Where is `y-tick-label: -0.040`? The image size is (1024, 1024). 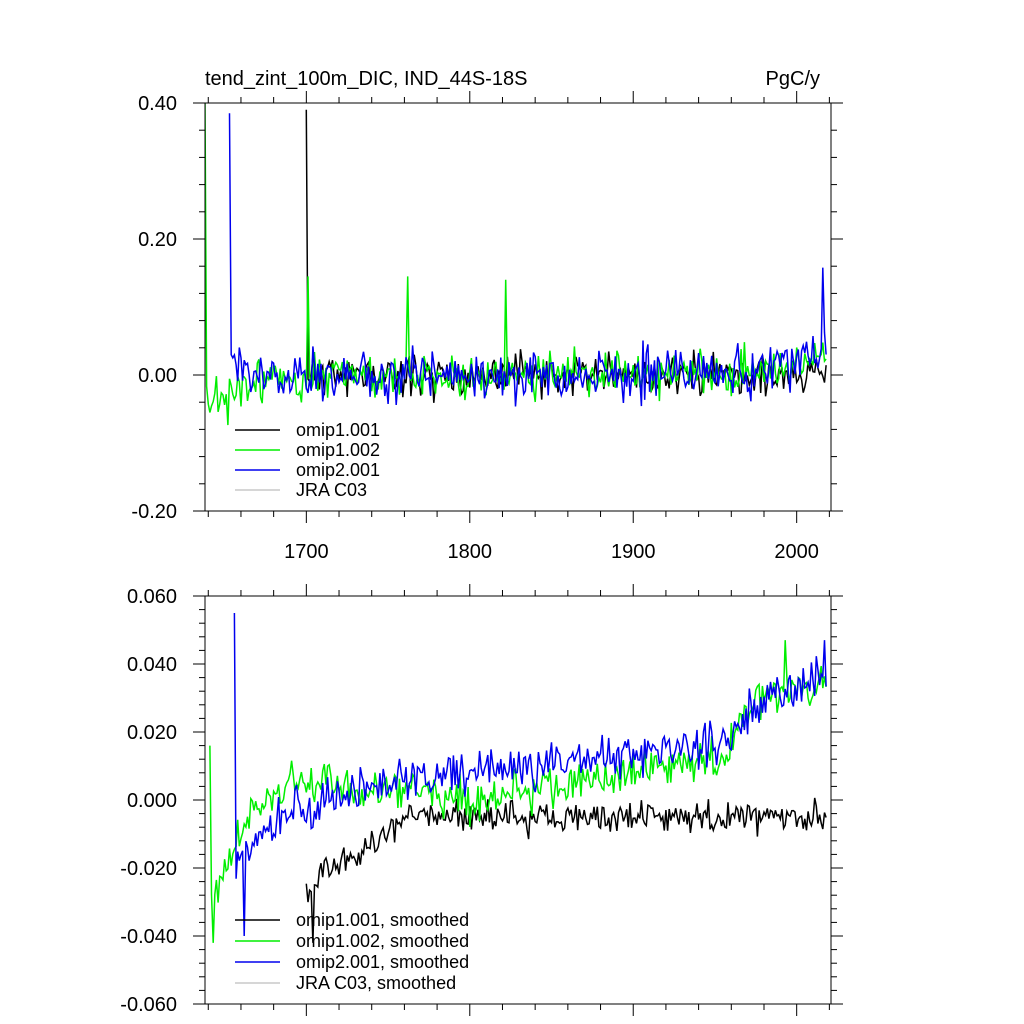
y-tick-label: -0.040 is located at coordinates (148, 937).